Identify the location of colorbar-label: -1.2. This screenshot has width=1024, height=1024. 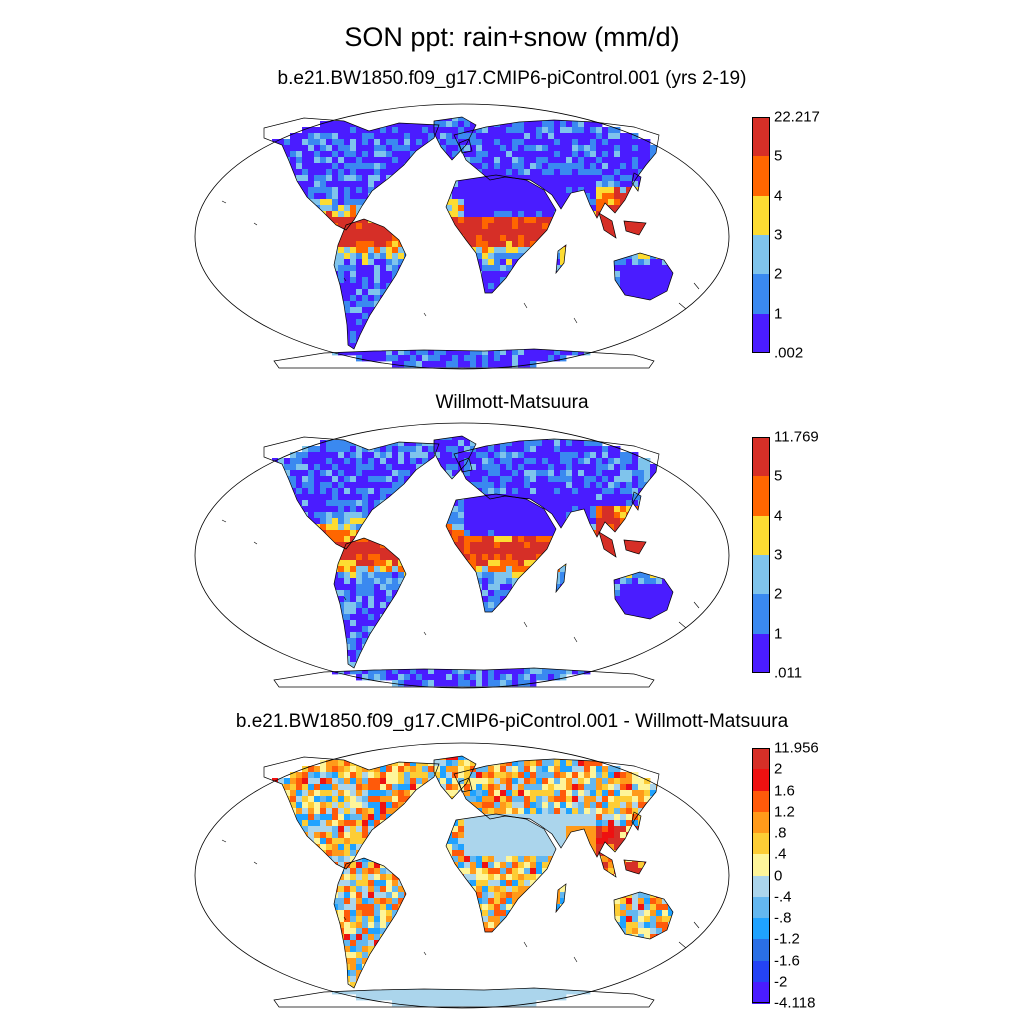
(787, 939).